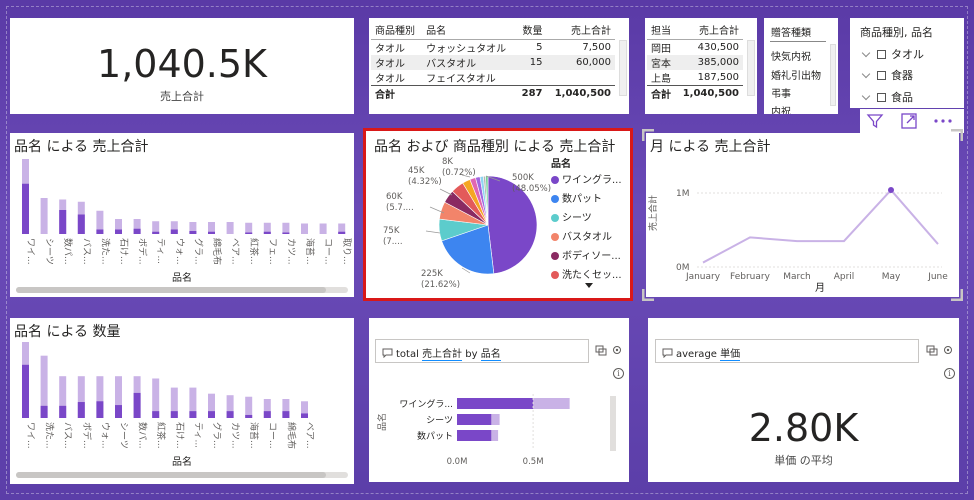 This screenshot has height=500, width=974. I want to click on table-row: タオル バスタオル 15 60,000, so click(493, 62).